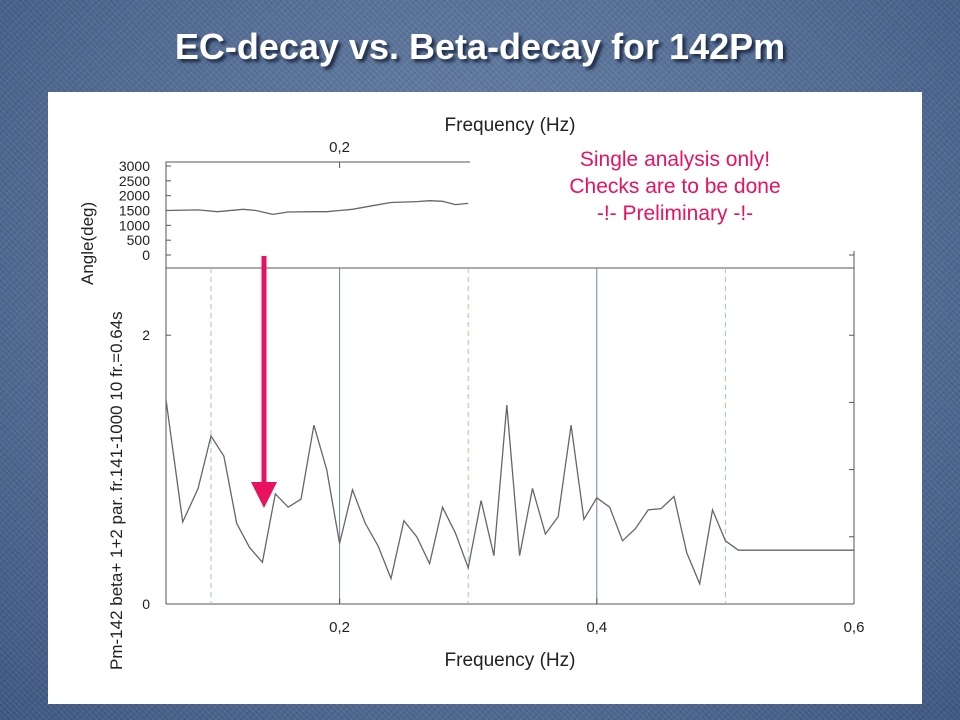 The height and width of the screenshot is (720, 960). What do you see at coordinates (146, 335) in the screenshot?
I see `bottom-y-tick-label: 2` at bounding box center [146, 335].